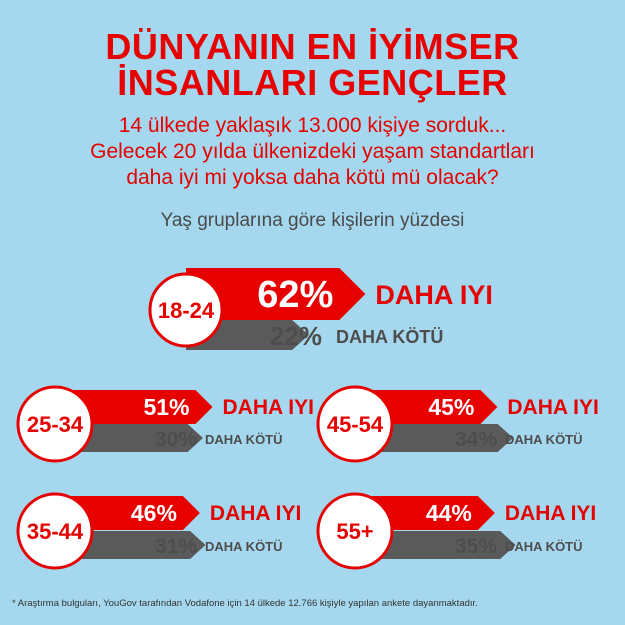 The width and height of the screenshot is (625, 625). I want to click on worse-value-label-25-34: 30%, so click(176, 439).